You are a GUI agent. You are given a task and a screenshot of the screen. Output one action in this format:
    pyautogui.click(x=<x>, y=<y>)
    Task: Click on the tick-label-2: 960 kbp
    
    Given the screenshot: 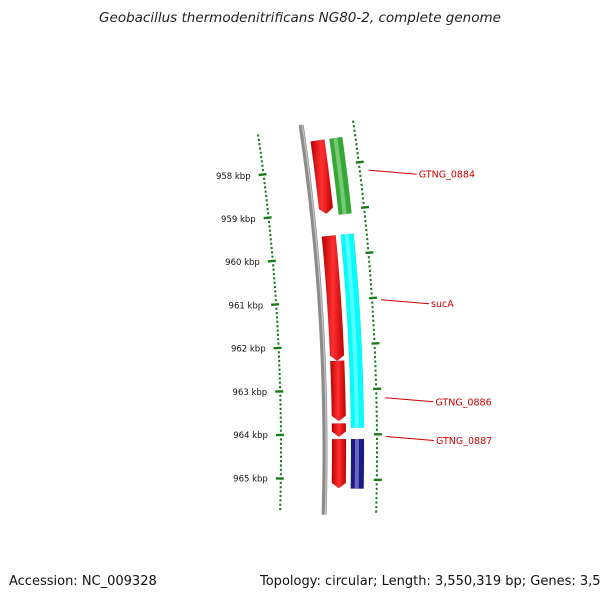 What is the action you would take?
    pyautogui.click(x=242, y=263)
    